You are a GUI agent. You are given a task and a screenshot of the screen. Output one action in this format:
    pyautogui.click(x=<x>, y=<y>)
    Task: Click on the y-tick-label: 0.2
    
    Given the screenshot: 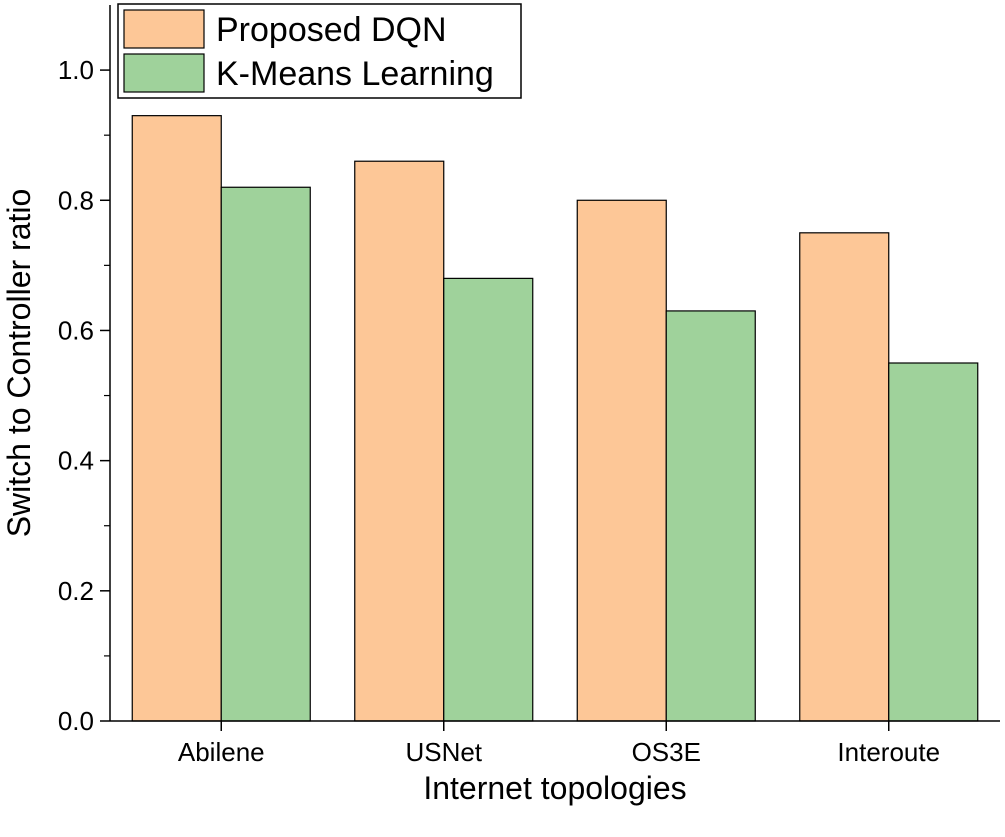 What is the action you would take?
    pyautogui.click(x=76, y=591)
    